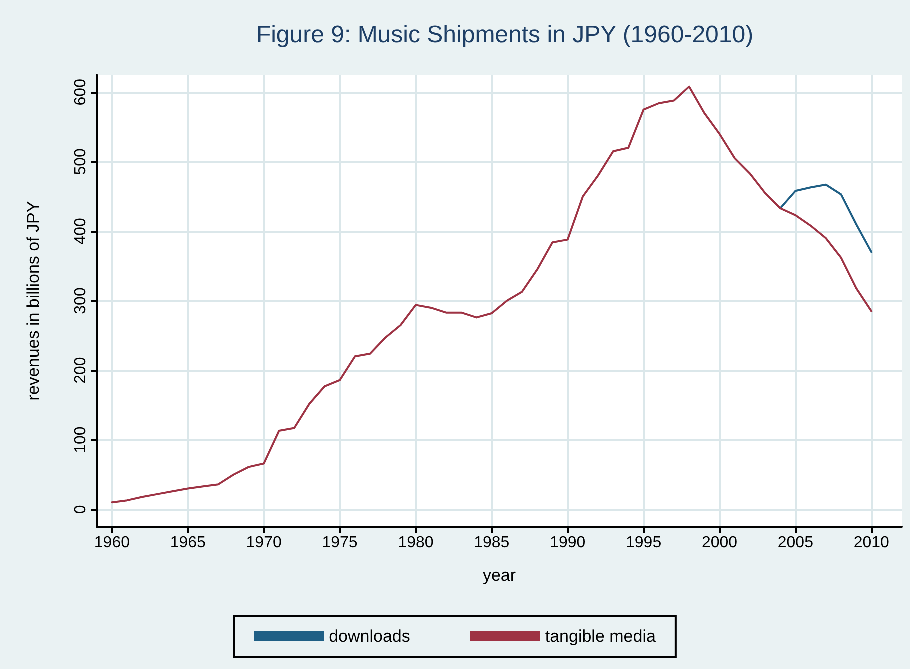  Describe the element at coordinates (369, 636) in the screenshot. I see `legend-label: downloads` at that location.